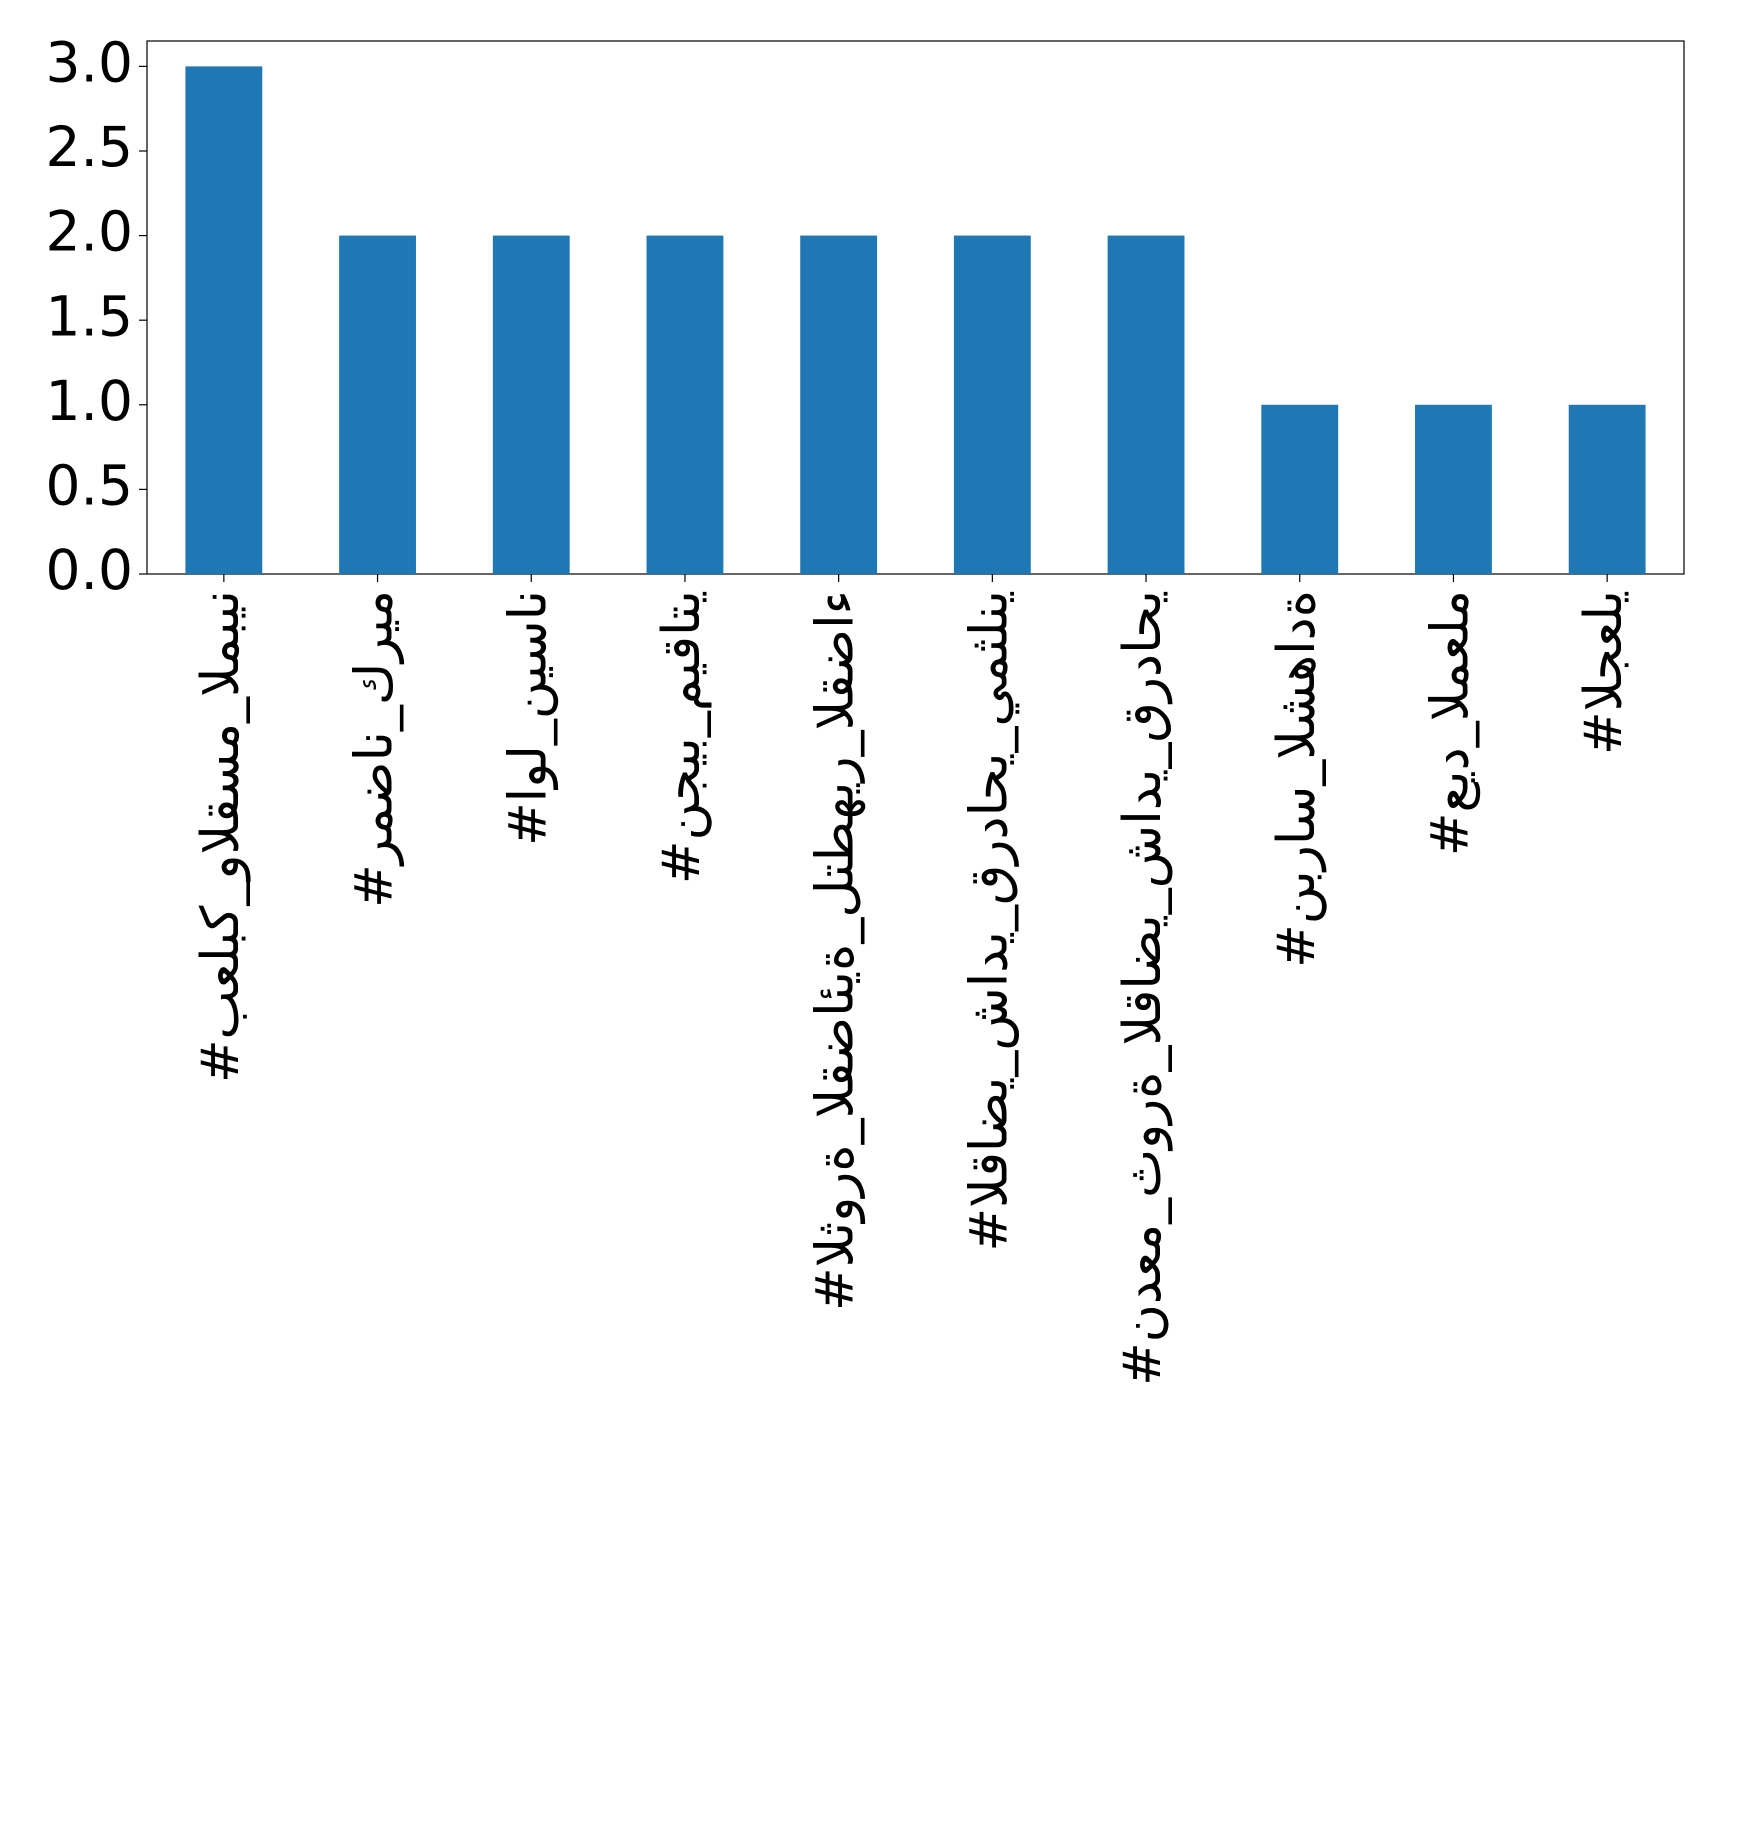 This screenshot has height=1832, width=1739. Describe the element at coordinates (375, 749) in the screenshot. I see `x-tick-label: #رمضان_كريم` at that location.